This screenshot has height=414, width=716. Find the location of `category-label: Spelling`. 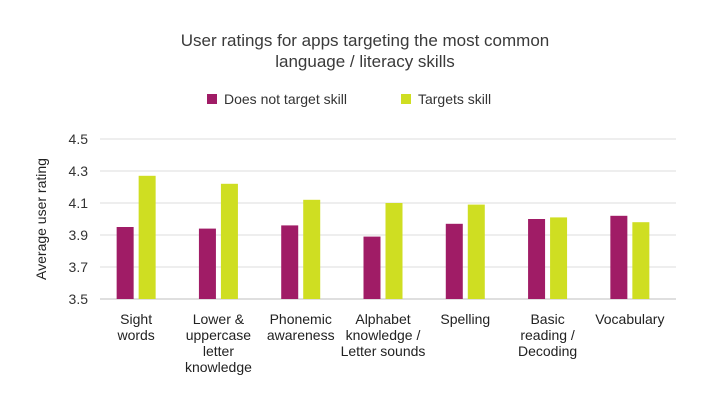

category-label: Spelling is located at coordinates (465, 319).